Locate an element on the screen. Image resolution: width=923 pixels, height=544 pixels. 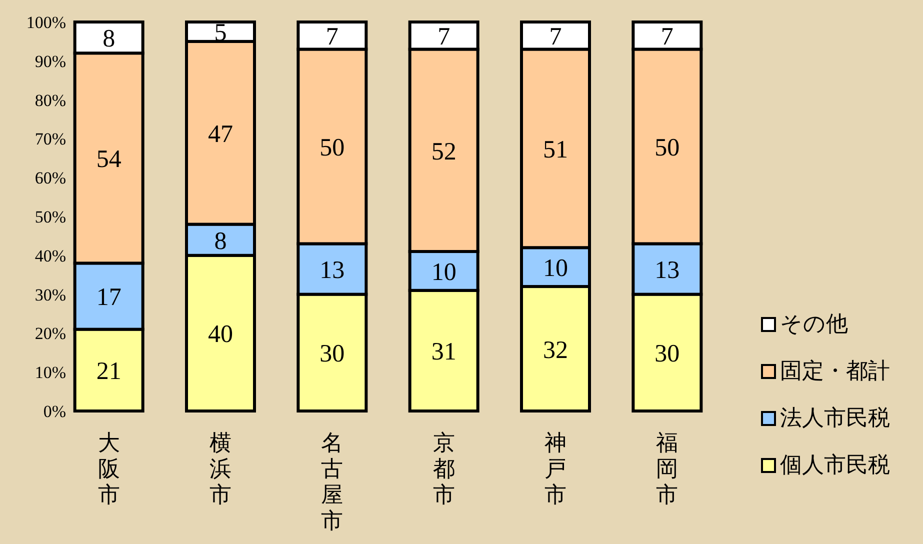
data-label: 52 is located at coordinates (443, 152).